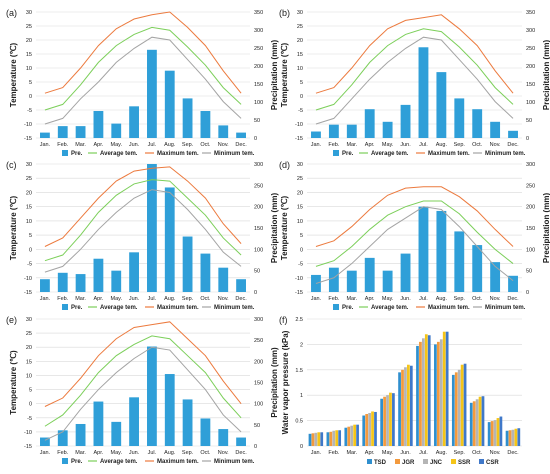 Image resolution: width=550 pixels, height=474 pixels. What do you see at coordinates (369, 461) in the screenshot?
I see `legend-swatch-tsd` at bounding box center [369, 461].